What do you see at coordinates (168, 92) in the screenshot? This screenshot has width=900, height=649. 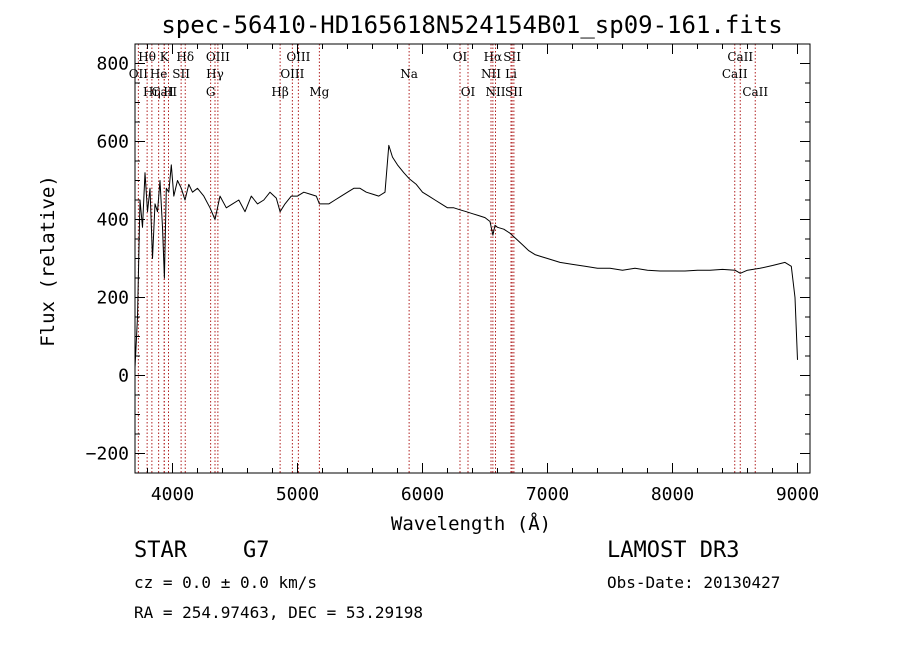 I see `line-label-6: H` at bounding box center [168, 92].